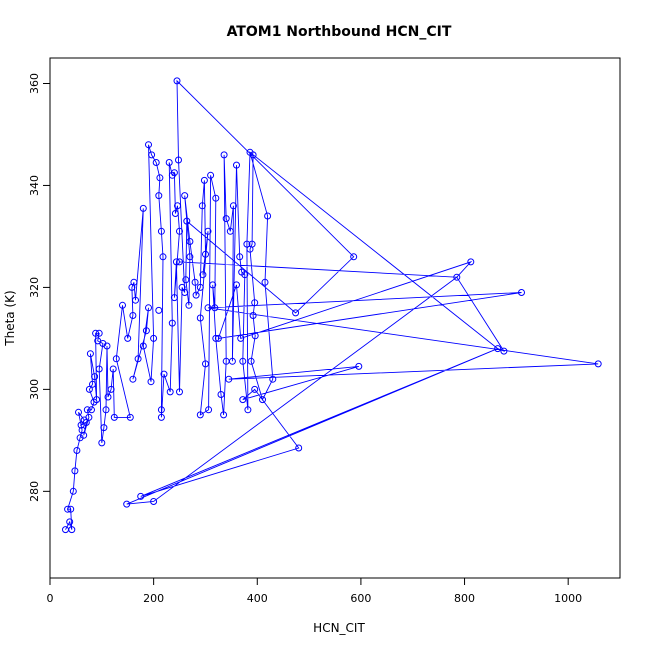 This screenshot has height=650, width=650. What do you see at coordinates (34, 389) in the screenshot?
I see `y-tick-label: 300` at bounding box center [34, 389].